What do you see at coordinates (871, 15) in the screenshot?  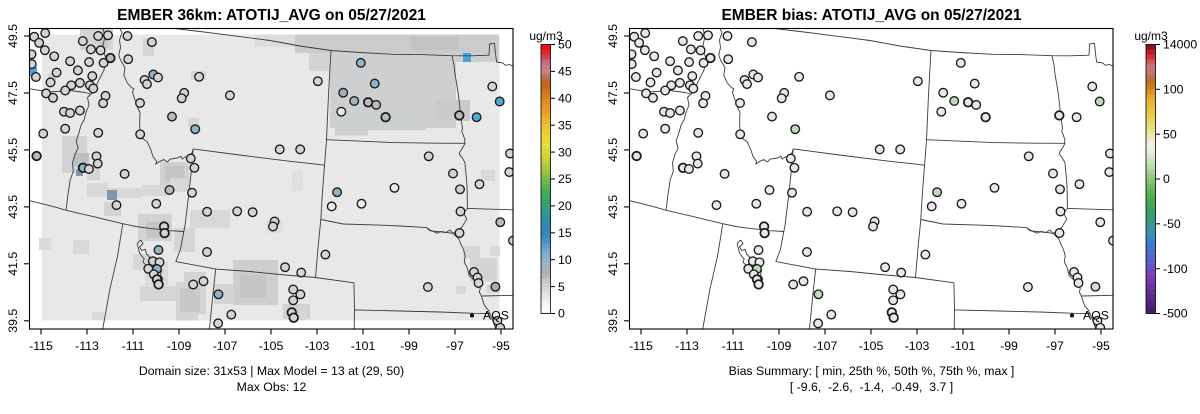 I see `svg-text:EMBER bias: ATOTIJ_AVG on 05/2: EMBER bias: ATOTIJ_AVG on 05/27/2021` at bounding box center [871, 15].